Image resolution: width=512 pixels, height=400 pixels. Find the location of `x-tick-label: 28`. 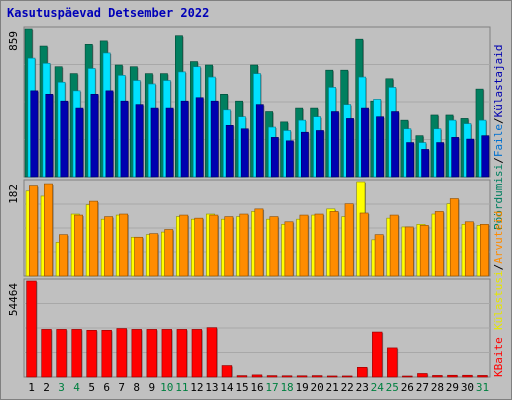

x-tick-label: 28 is located at coordinates (437, 387).